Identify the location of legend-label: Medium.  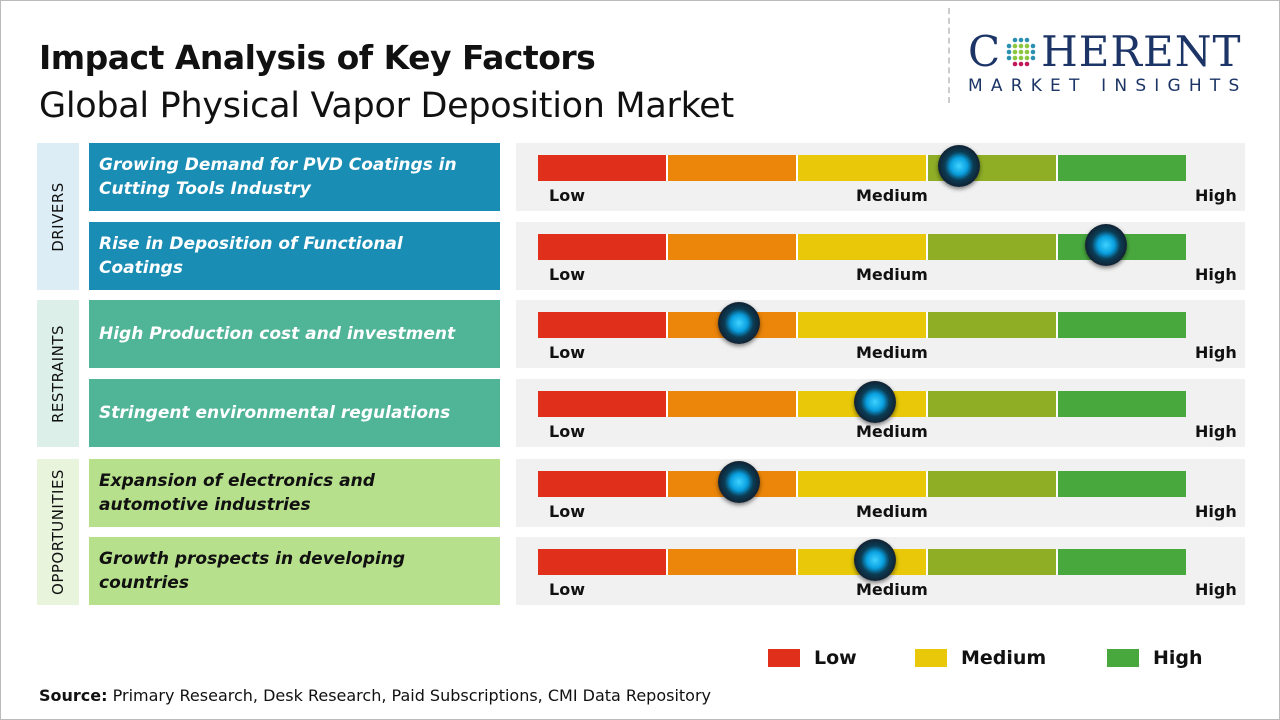
(1004, 658).